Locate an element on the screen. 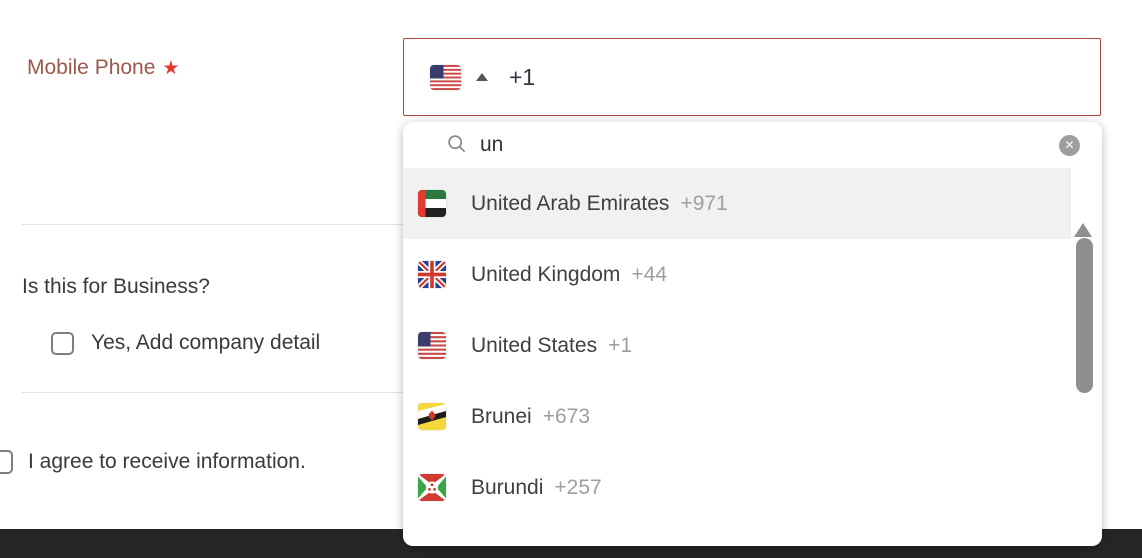  country-name: Brunei is located at coordinates (501, 416).